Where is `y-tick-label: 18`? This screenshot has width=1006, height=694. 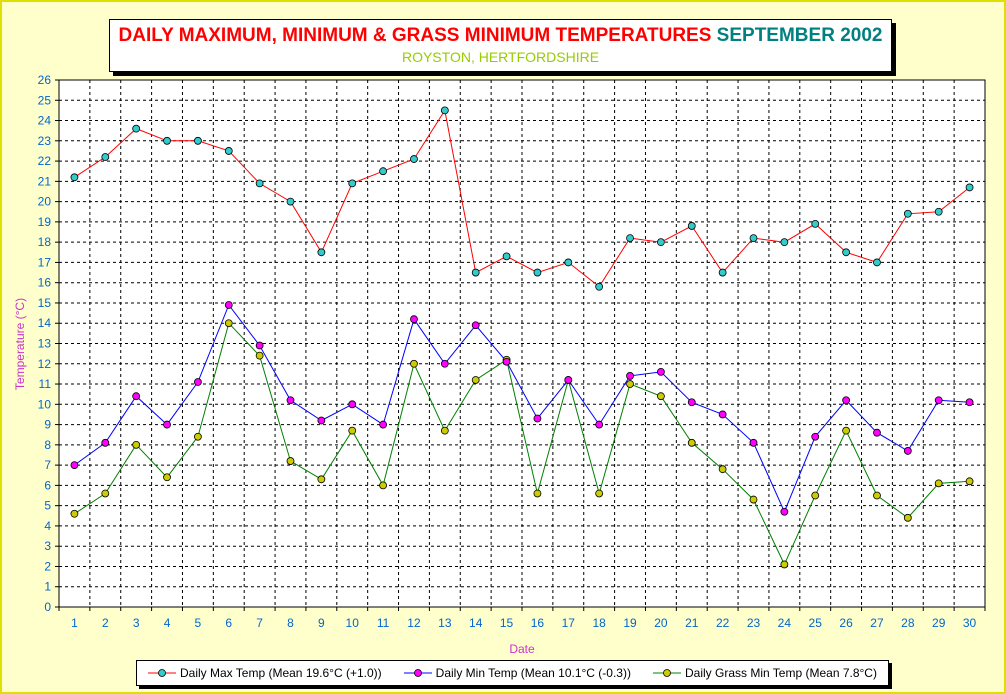 y-tick-label: 18 is located at coordinates (45, 242).